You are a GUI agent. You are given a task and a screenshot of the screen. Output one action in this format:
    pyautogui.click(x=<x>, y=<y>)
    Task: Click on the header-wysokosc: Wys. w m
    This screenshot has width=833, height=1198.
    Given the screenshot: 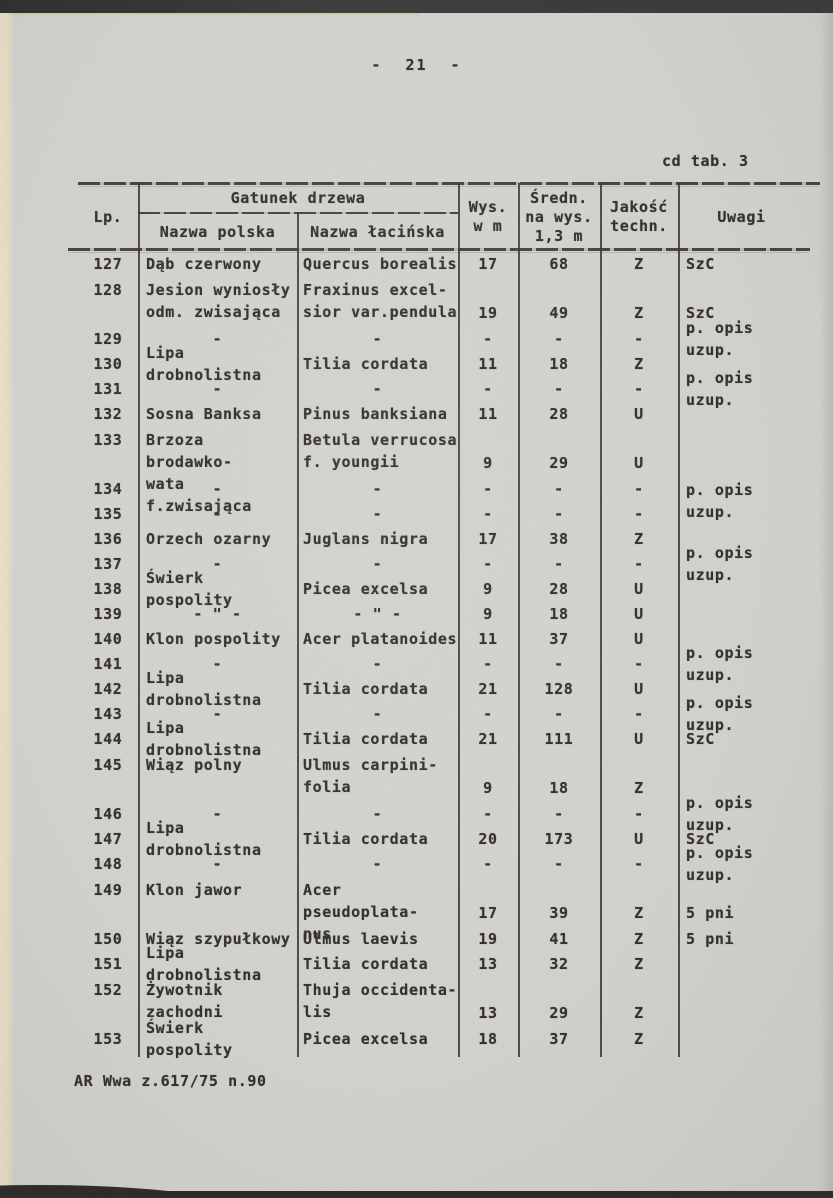 What is the action you would take?
    pyautogui.click(x=488, y=217)
    